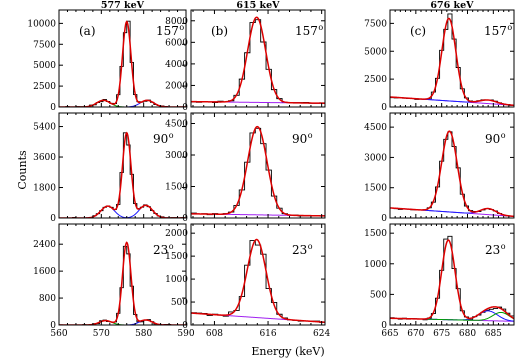  What do you see at coordinates (321, 334) in the screenshot?
I see `x-tick-label: 624` at bounding box center [321, 334].